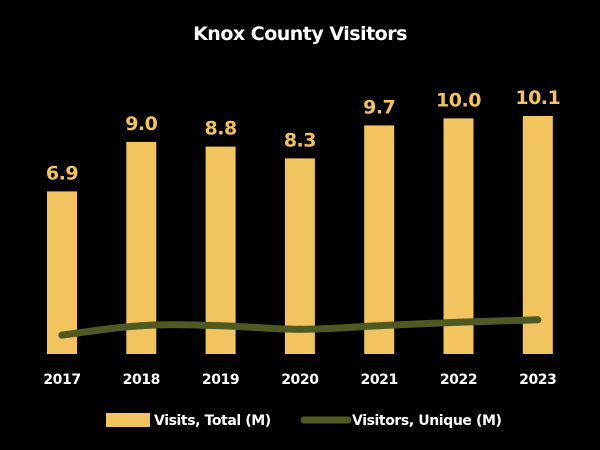  Describe the element at coordinates (538, 320) in the screenshot. I see `line-point-2023` at that location.